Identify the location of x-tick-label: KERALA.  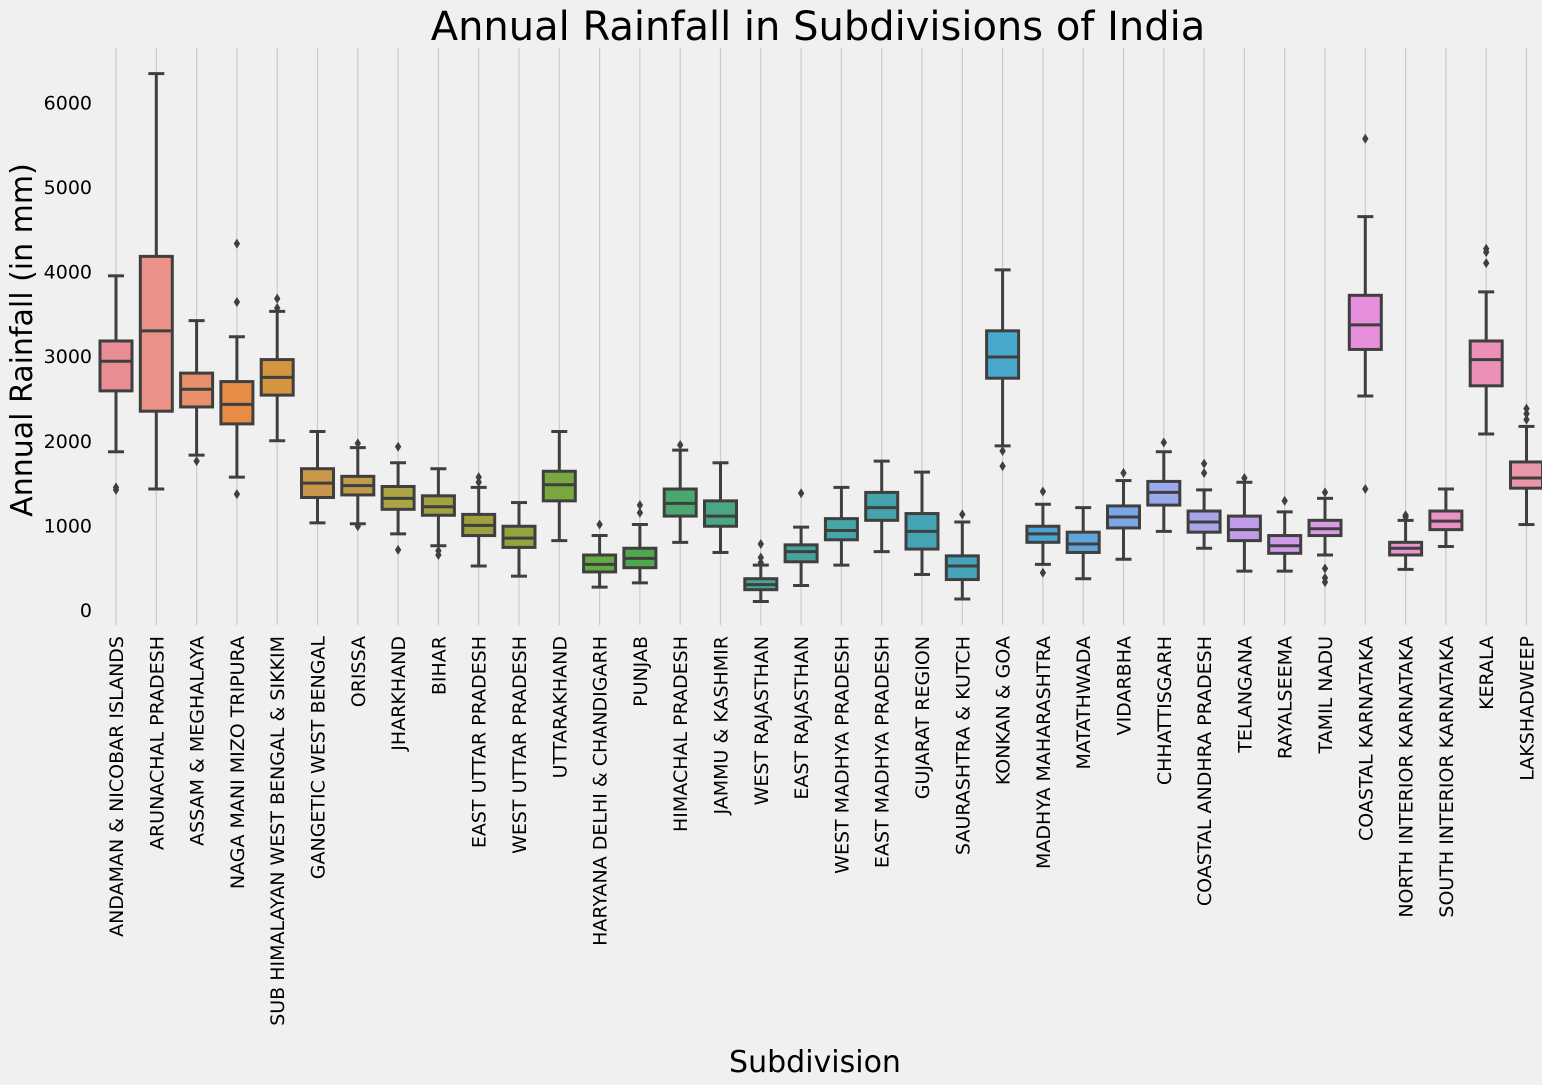
(1487, 673).